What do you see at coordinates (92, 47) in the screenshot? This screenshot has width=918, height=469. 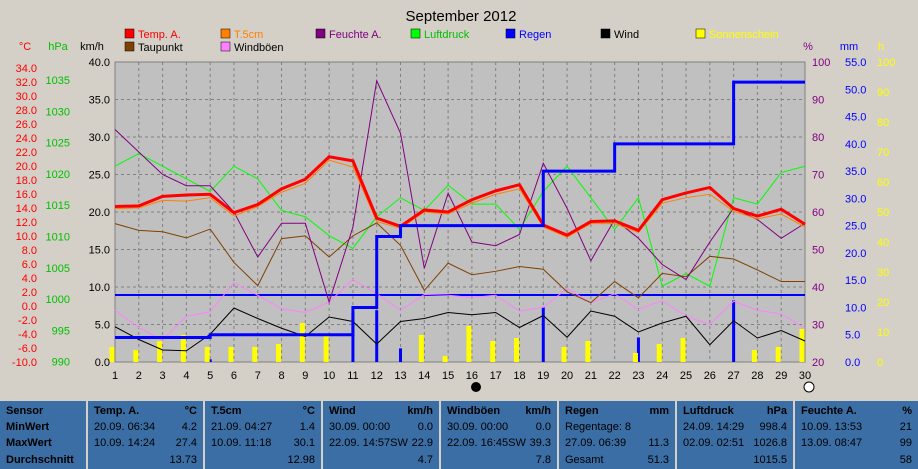 I see `axis-unit: km/h` at bounding box center [92, 47].